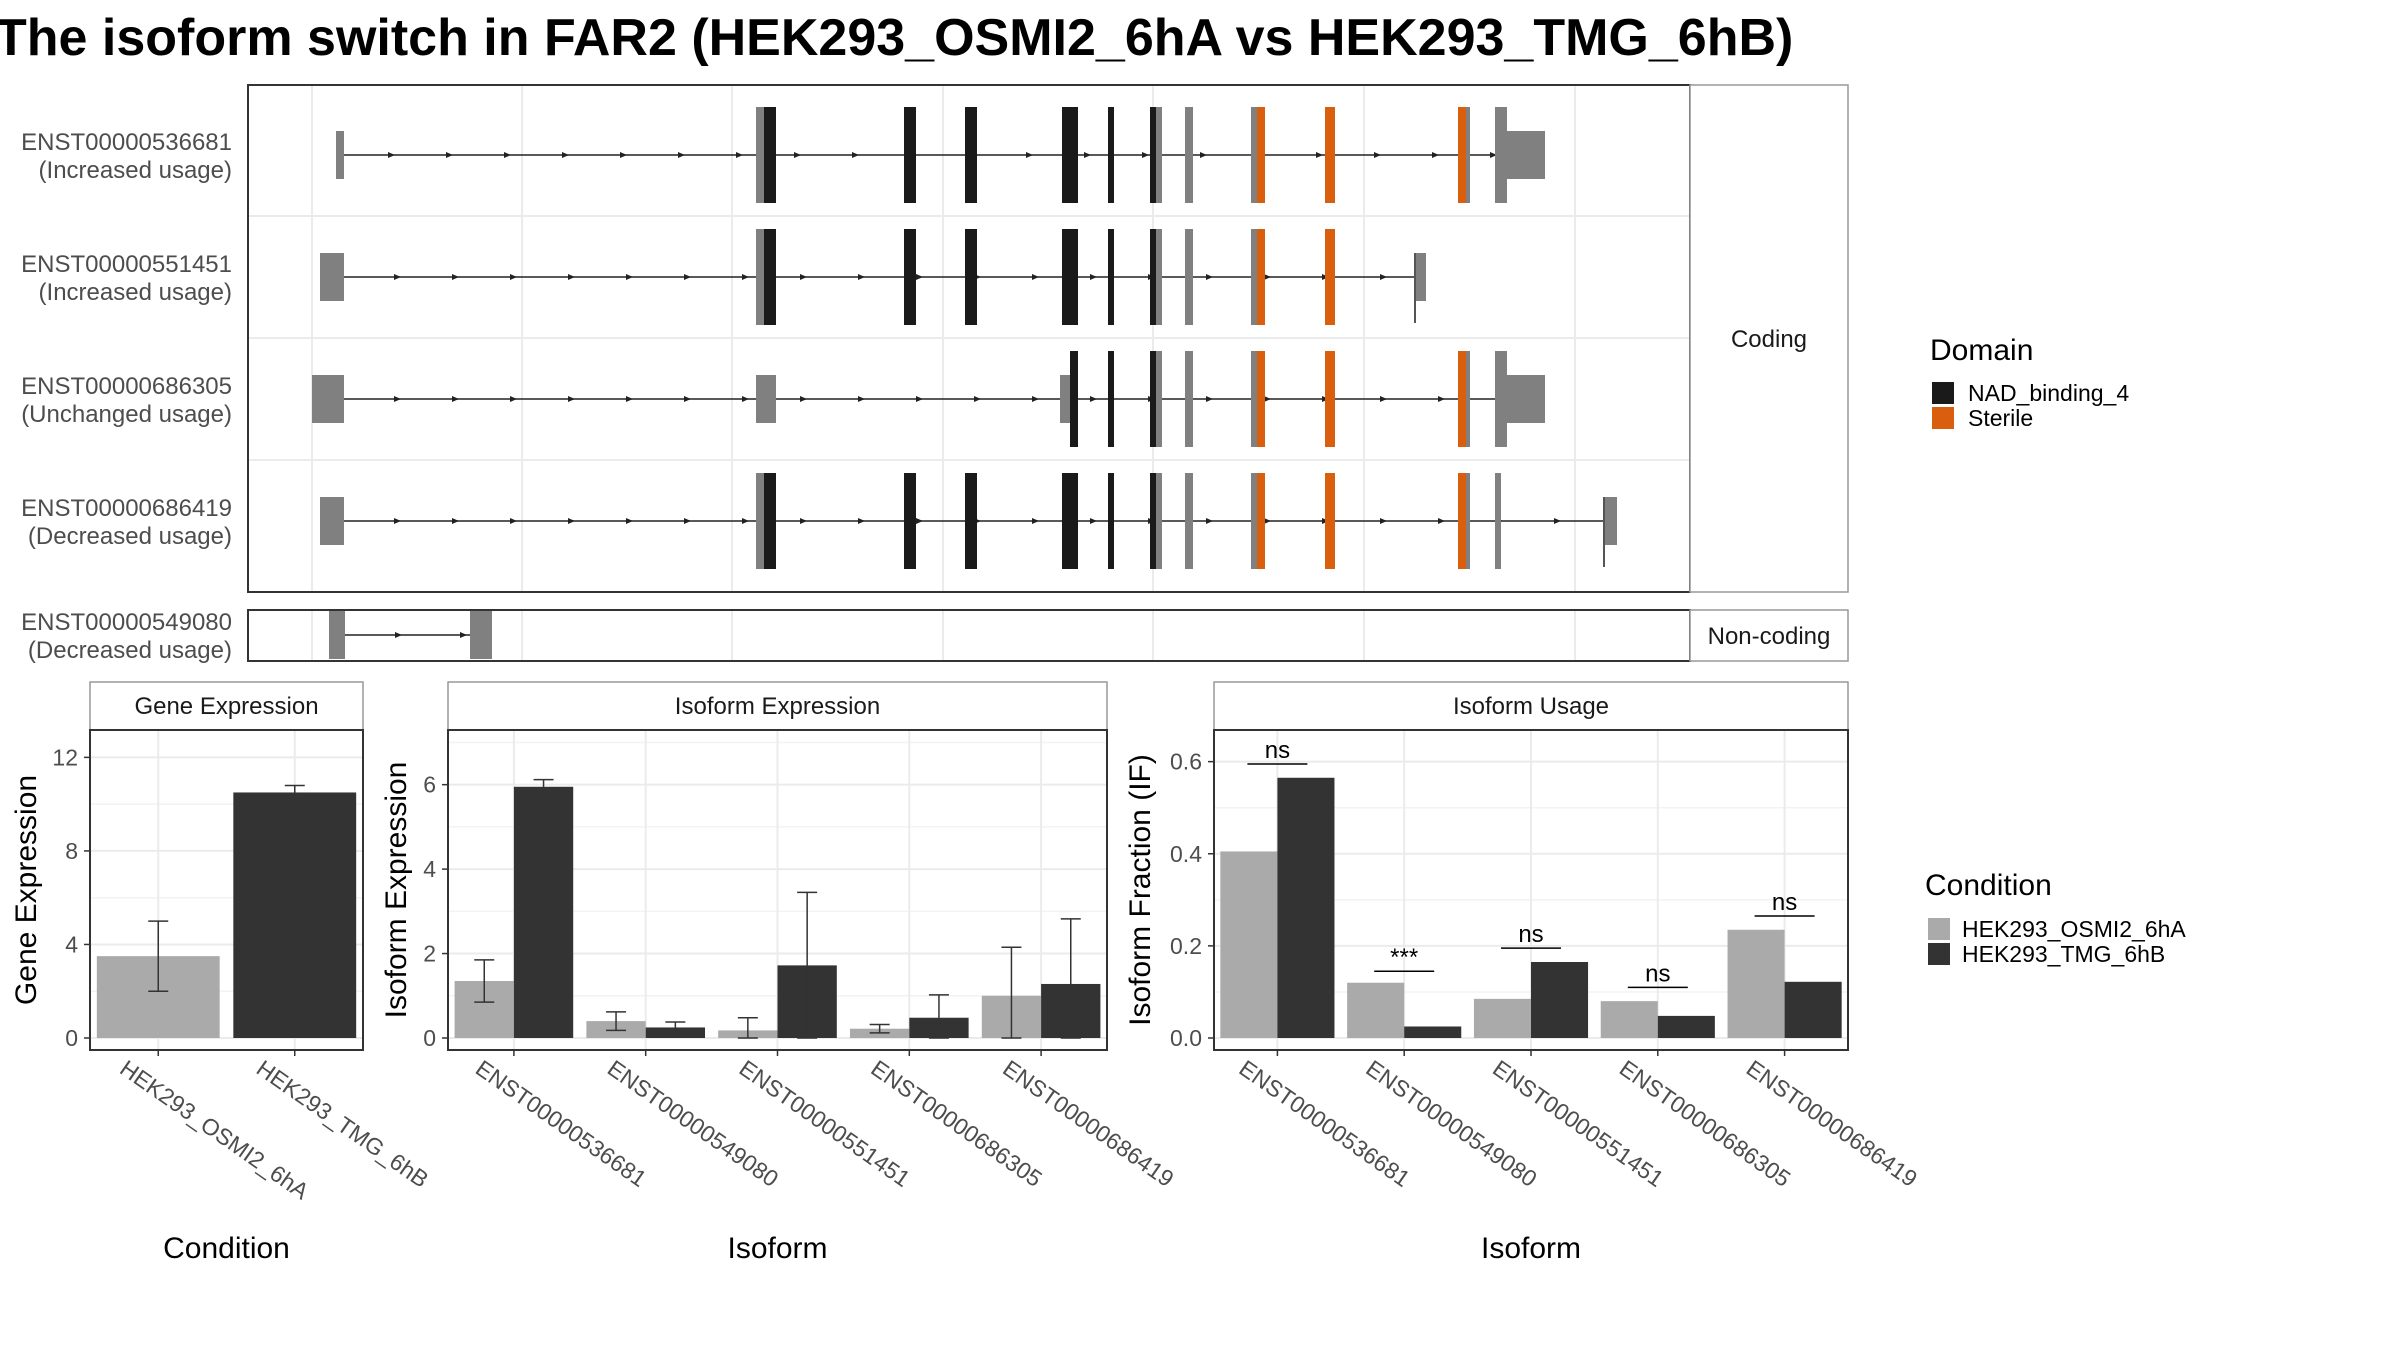 This screenshot has width=2400, height=1350. Describe the element at coordinates (1769, 635) in the screenshot. I see `facet-strip-noncoding` at that location.